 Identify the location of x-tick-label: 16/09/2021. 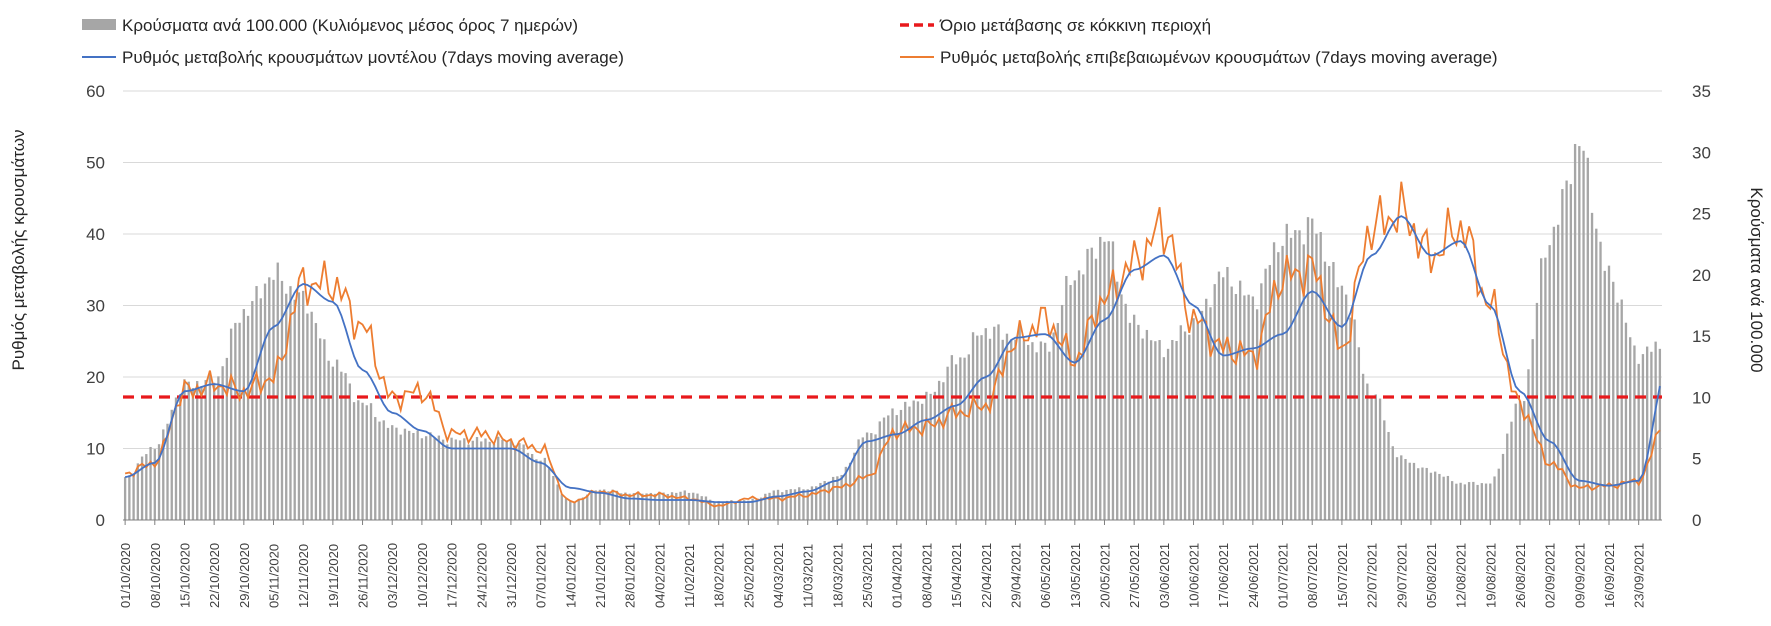
(1609, 575).